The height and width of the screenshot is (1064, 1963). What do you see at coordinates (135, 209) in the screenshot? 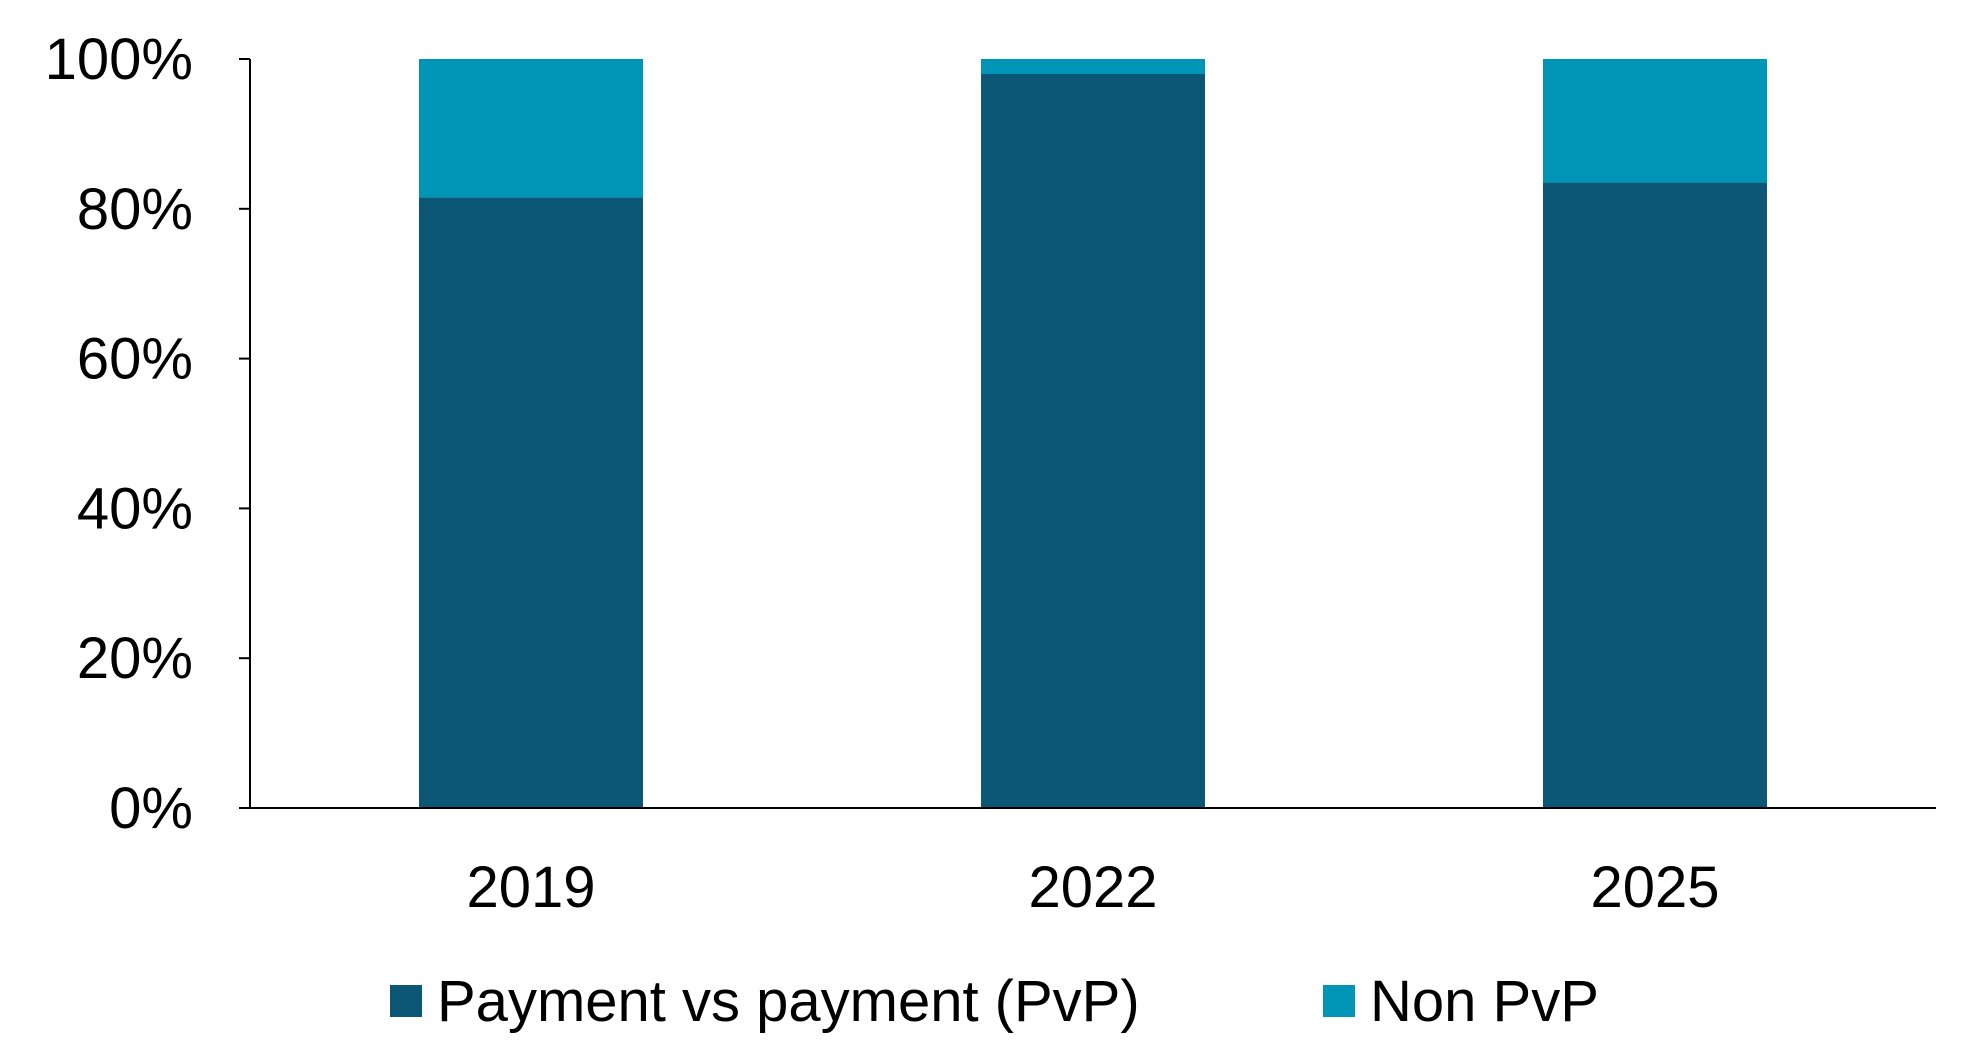
I see `y-tick-label: 80%` at bounding box center [135, 209].